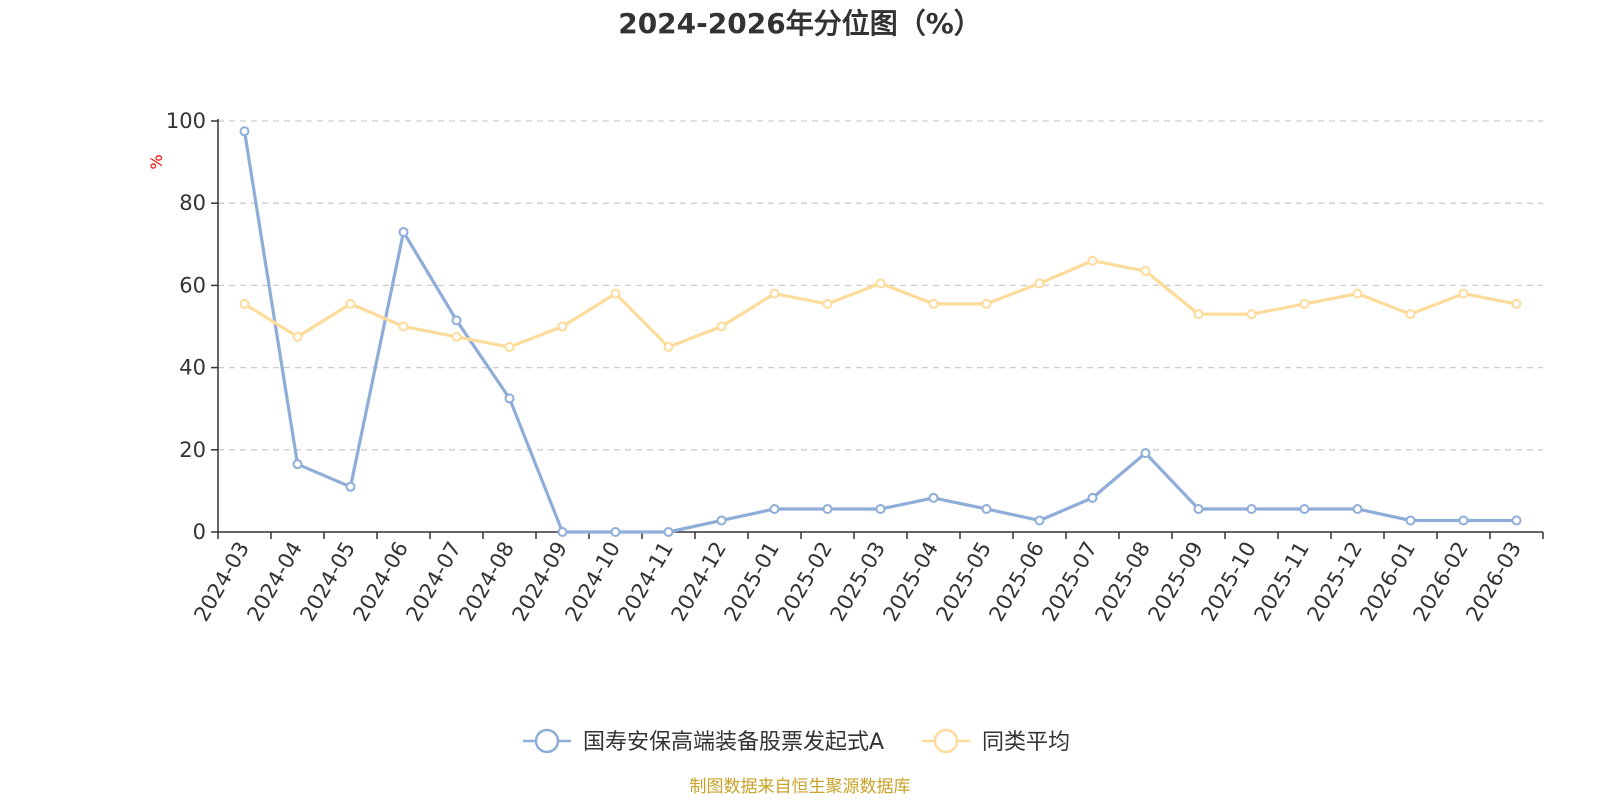 The width and height of the screenshot is (1600, 800). Describe the element at coordinates (192, 368) in the screenshot. I see `y-tick-label: 40` at that location.